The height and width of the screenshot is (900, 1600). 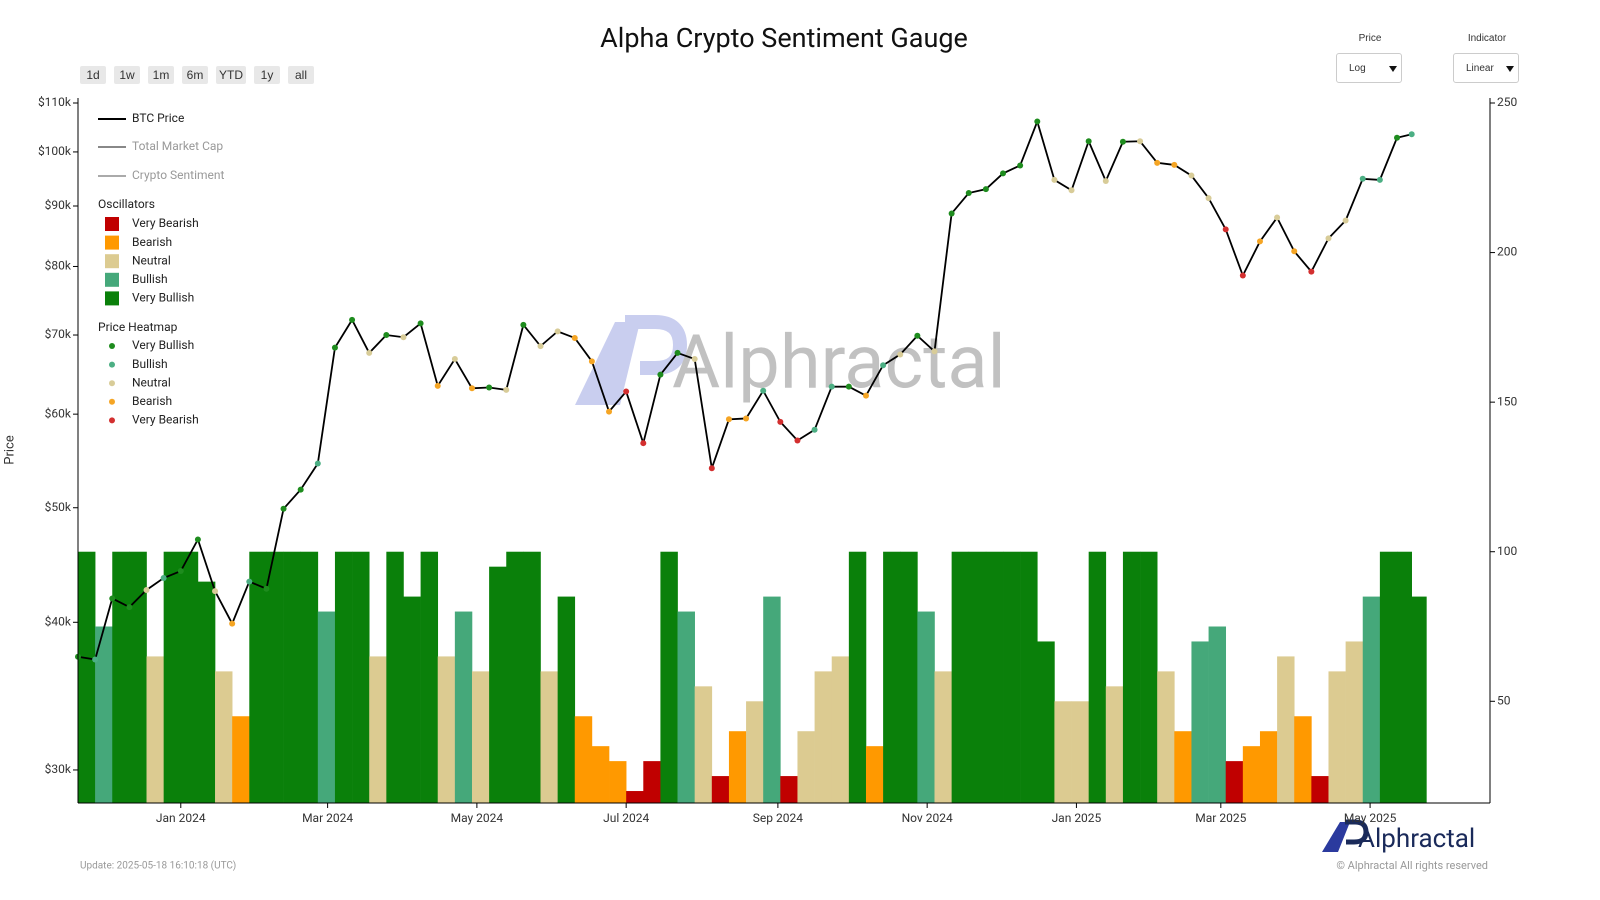 I want to click on legend-label: Very Bearish, so click(x=165, y=223).